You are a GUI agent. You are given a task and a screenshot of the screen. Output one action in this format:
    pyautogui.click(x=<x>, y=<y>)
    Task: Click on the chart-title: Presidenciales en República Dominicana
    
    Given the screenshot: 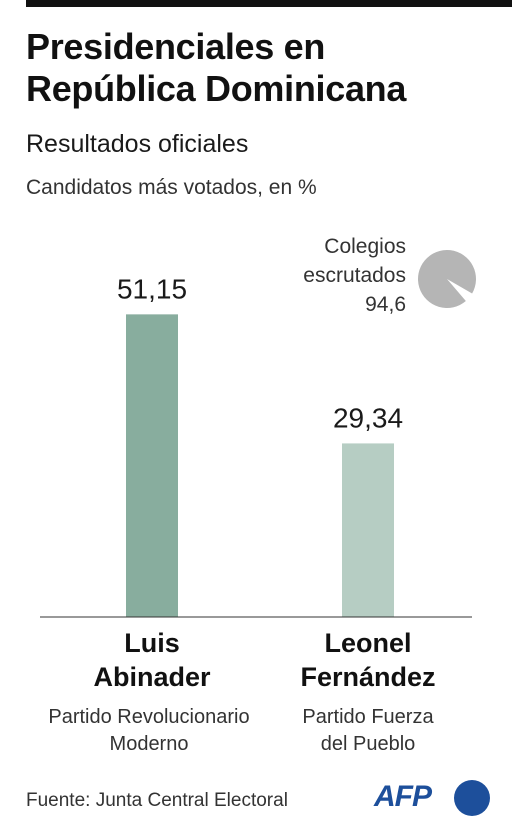 What is the action you would take?
    pyautogui.click(x=266, y=68)
    